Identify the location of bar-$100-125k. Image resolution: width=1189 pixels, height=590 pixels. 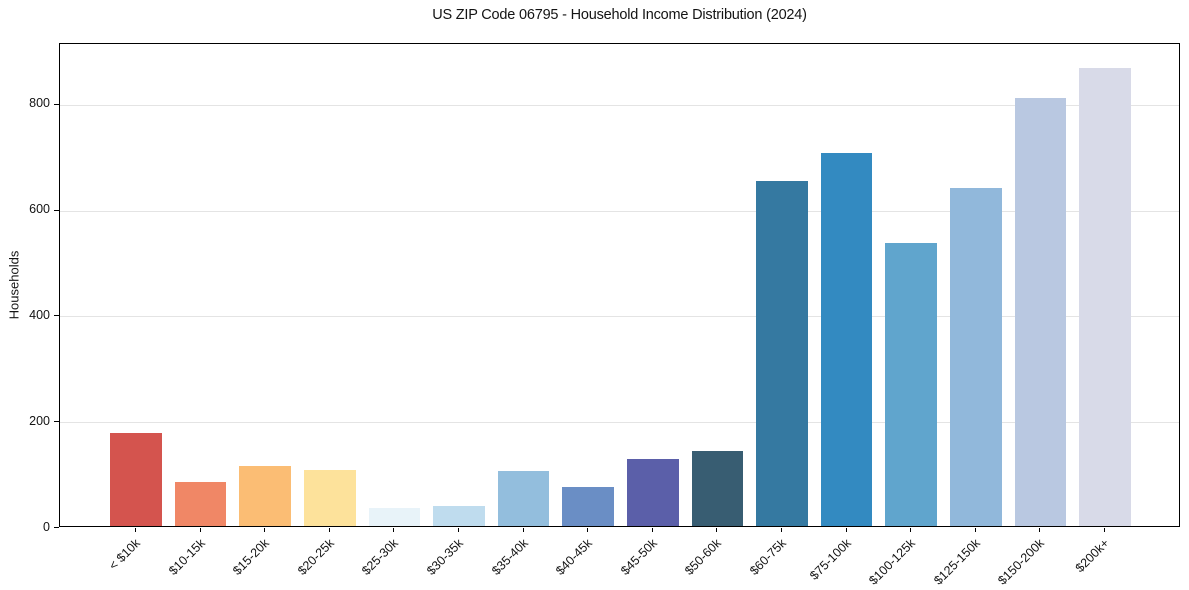
(911, 384).